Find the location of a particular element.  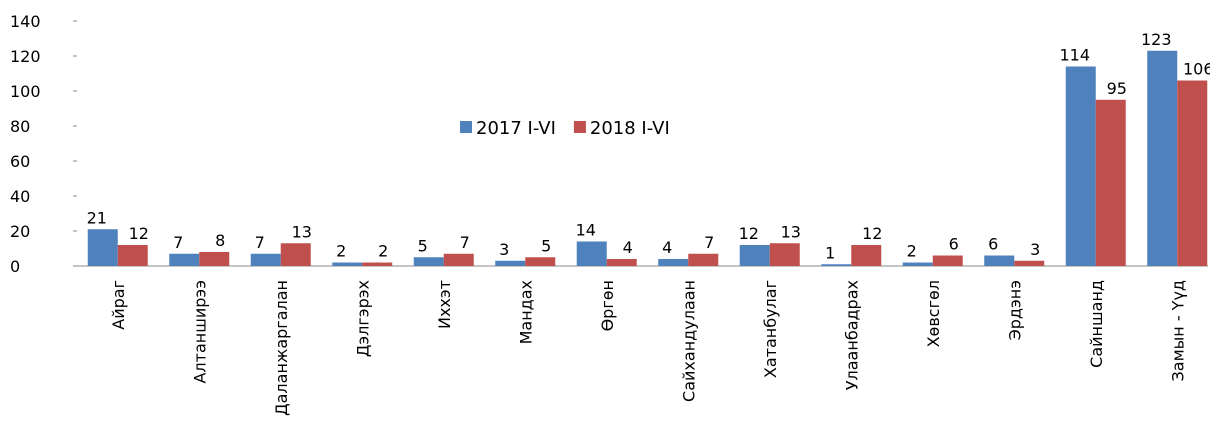

x-tick-label: Мандах is located at coordinates (525, 312).